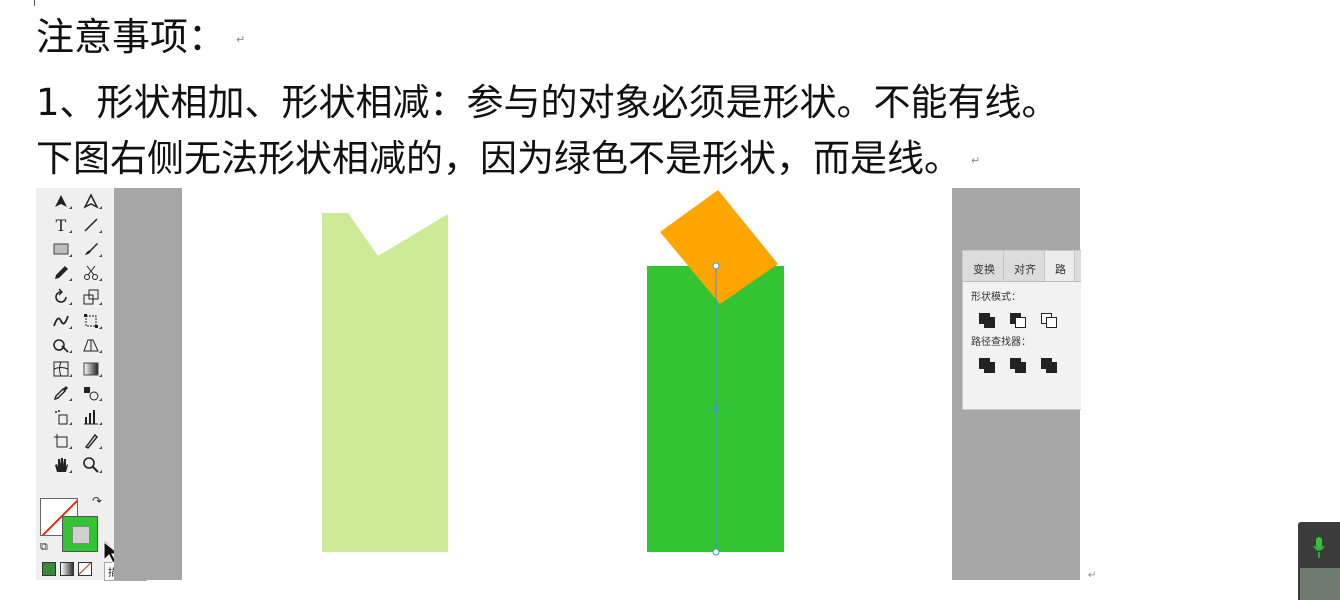 This screenshot has width=1340, height=600. Describe the element at coordinates (97, 501) in the screenshot. I see `swap-fill-stroke-icon: ↷` at that location.